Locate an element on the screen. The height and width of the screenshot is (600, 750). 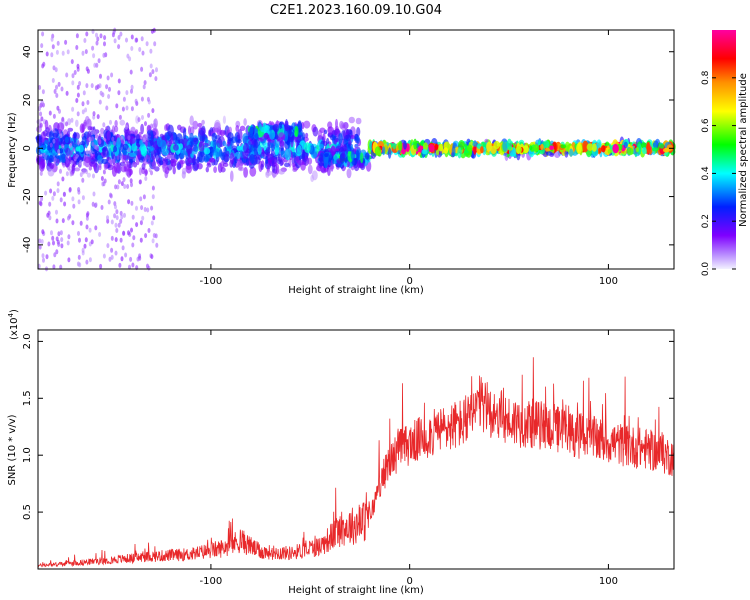
y-tick-label: 20 is located at coordinates (27, 100).